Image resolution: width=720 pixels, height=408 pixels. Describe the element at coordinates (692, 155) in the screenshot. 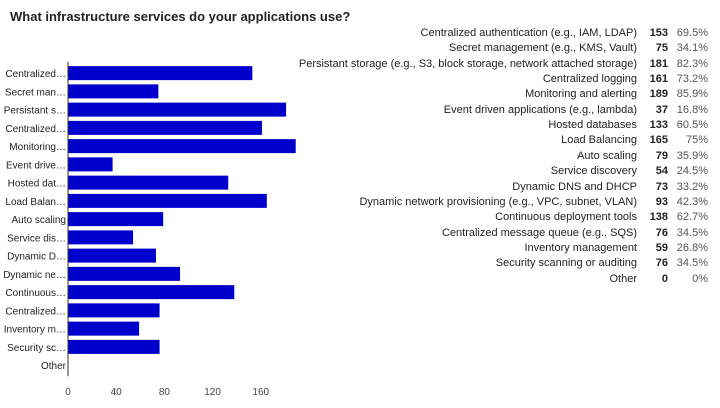

I see `response-percent: 35.9%` at that location.